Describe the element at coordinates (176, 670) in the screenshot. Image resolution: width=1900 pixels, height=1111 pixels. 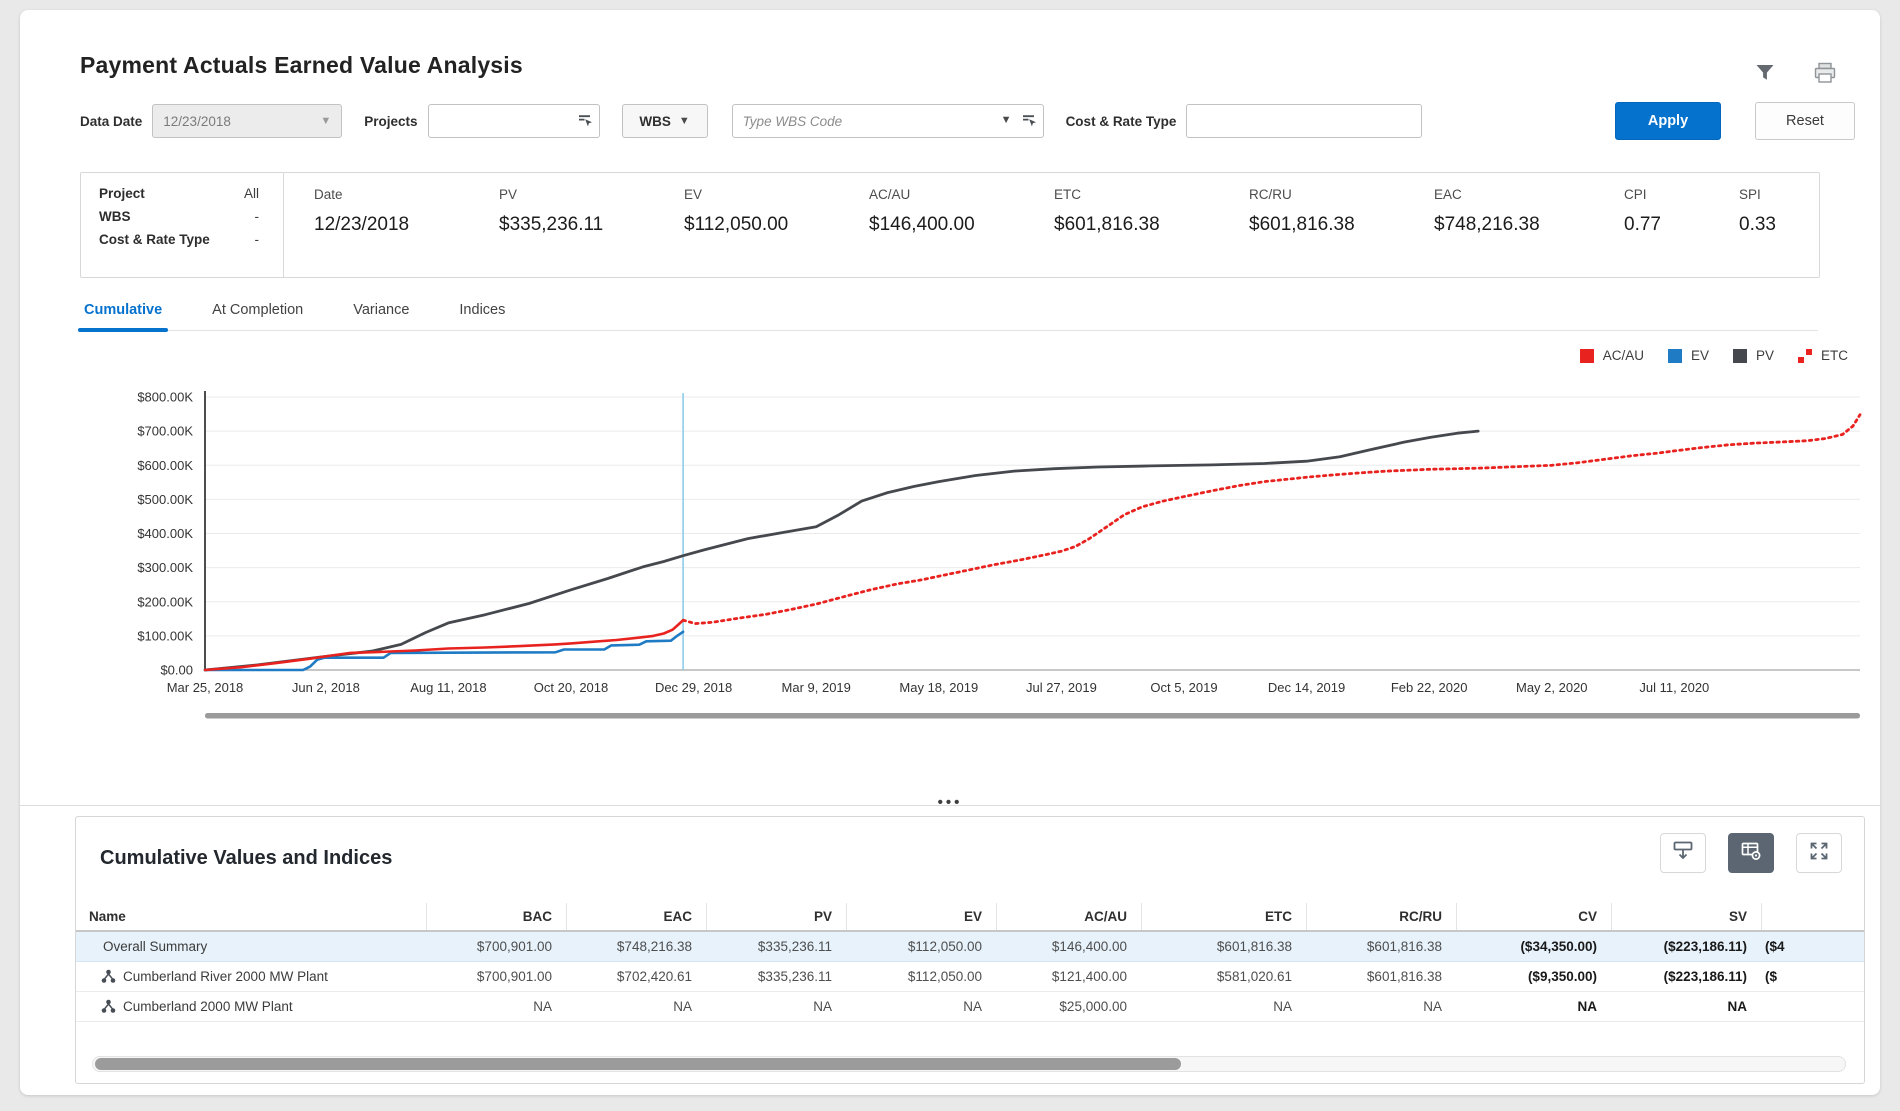
I see `y-axis-tick-label: $0.00` at that location.